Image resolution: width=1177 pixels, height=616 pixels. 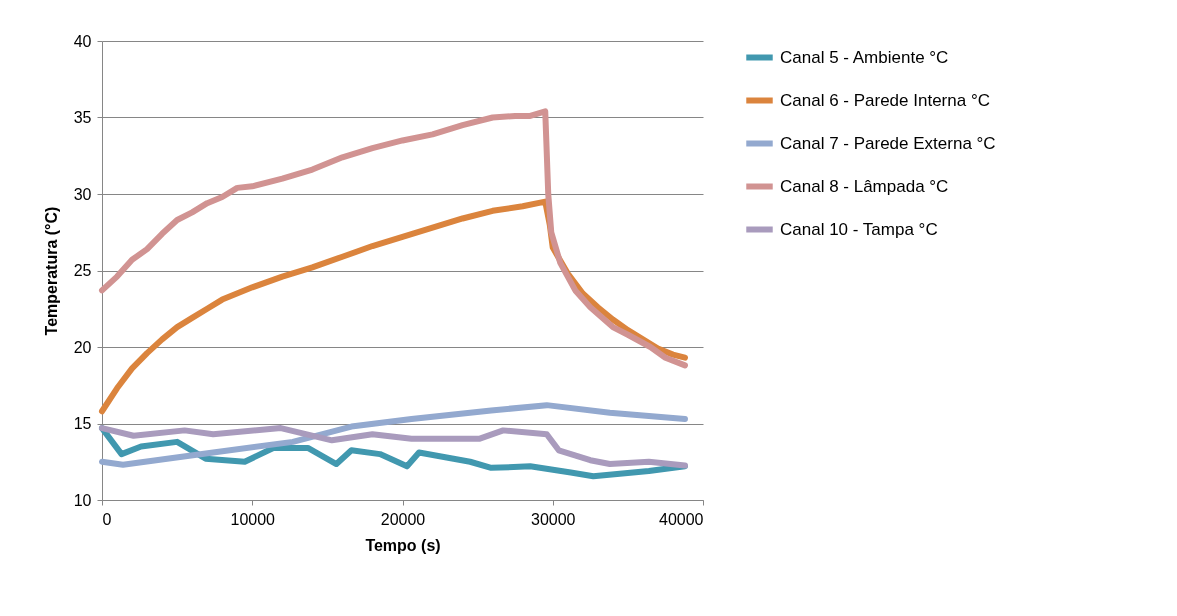 I want to click on y-tick-label: 15, so click(x=82, y=423).